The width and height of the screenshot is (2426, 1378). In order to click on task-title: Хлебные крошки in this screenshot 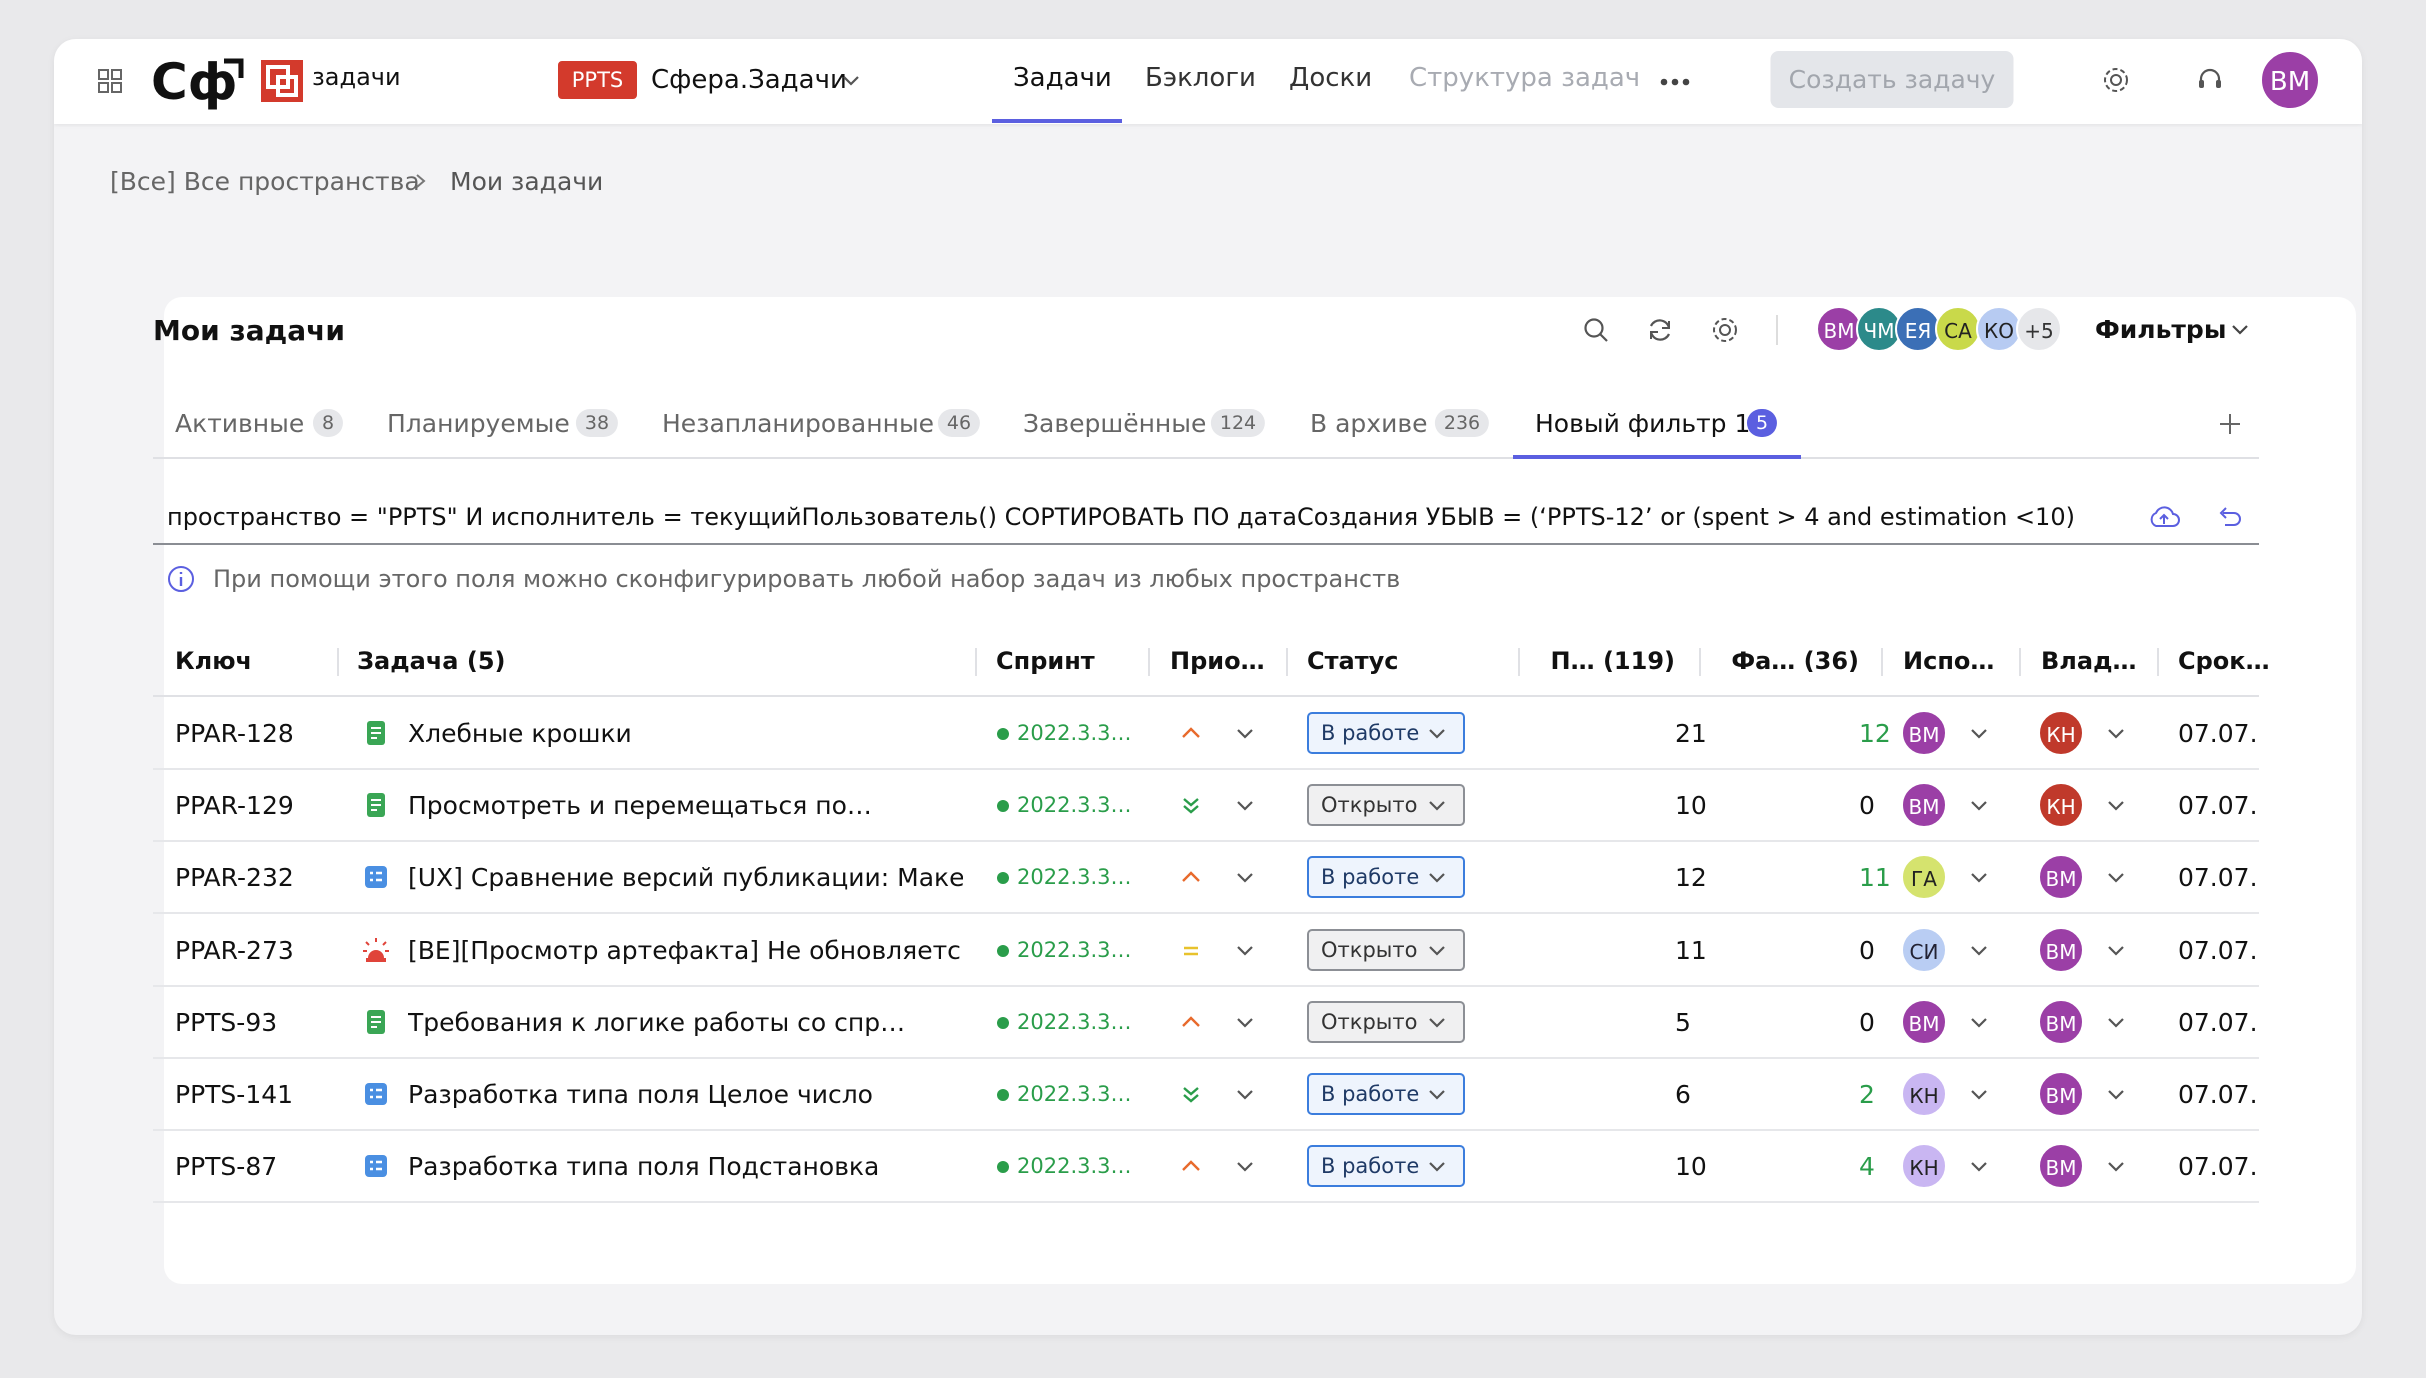, I will do `click(520, 733)`.